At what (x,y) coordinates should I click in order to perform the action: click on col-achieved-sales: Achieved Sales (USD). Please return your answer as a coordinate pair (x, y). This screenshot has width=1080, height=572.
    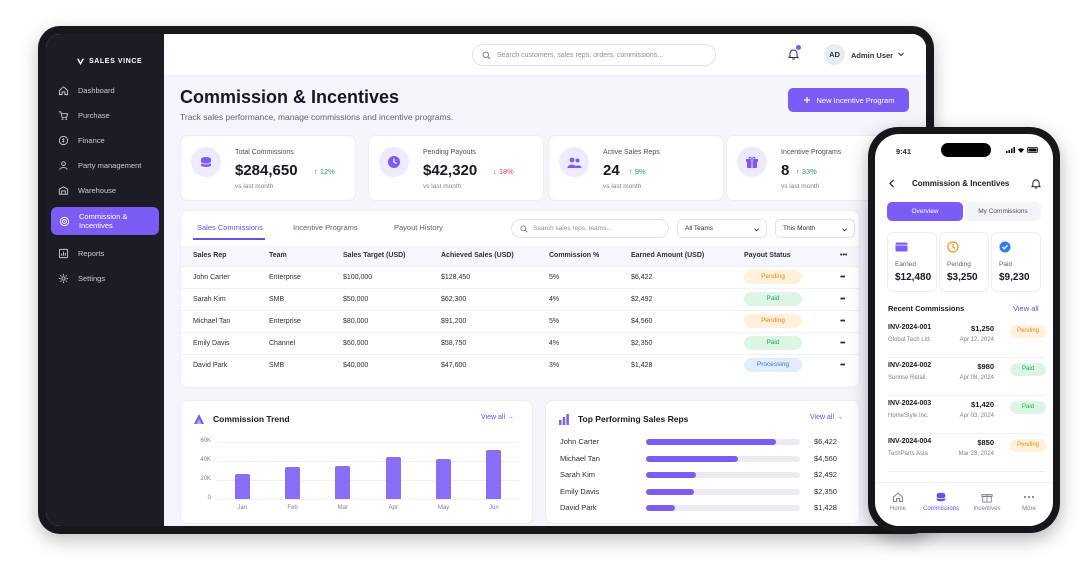
    Looking at the image, I should click on (483, 256).